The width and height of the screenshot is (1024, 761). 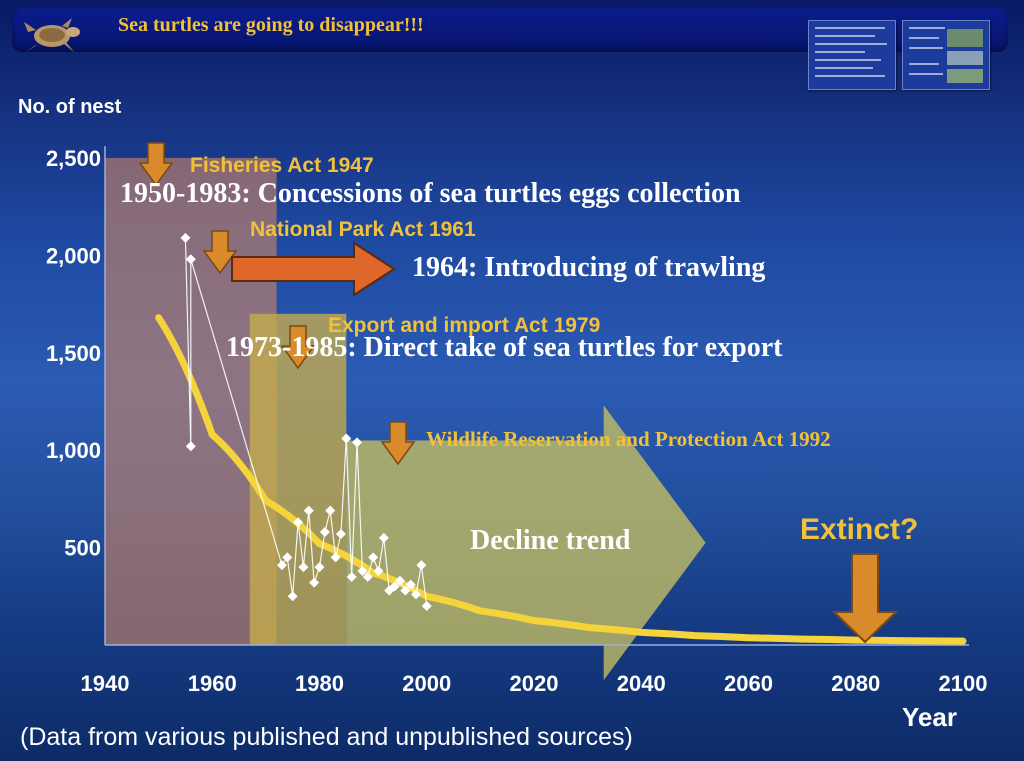 I want to click on x-tick-label: 1960, so click(x=212, y=683).